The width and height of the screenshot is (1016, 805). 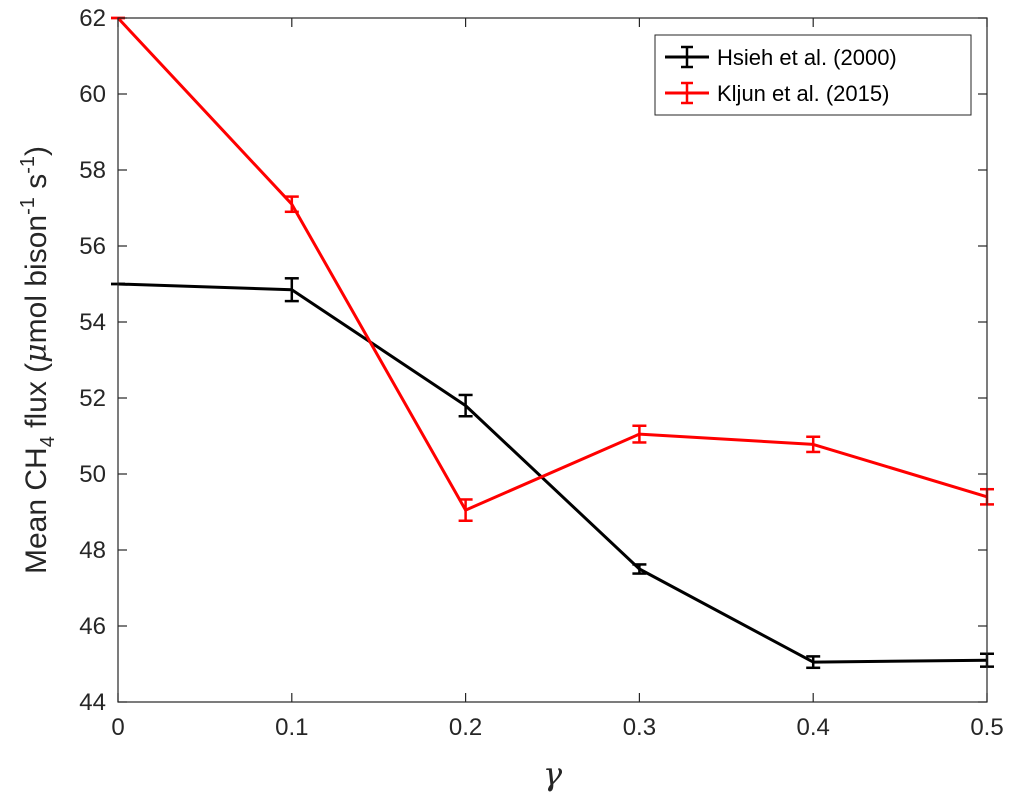 I want to click on y-tick-label: 48, so click(x=92, y=550).